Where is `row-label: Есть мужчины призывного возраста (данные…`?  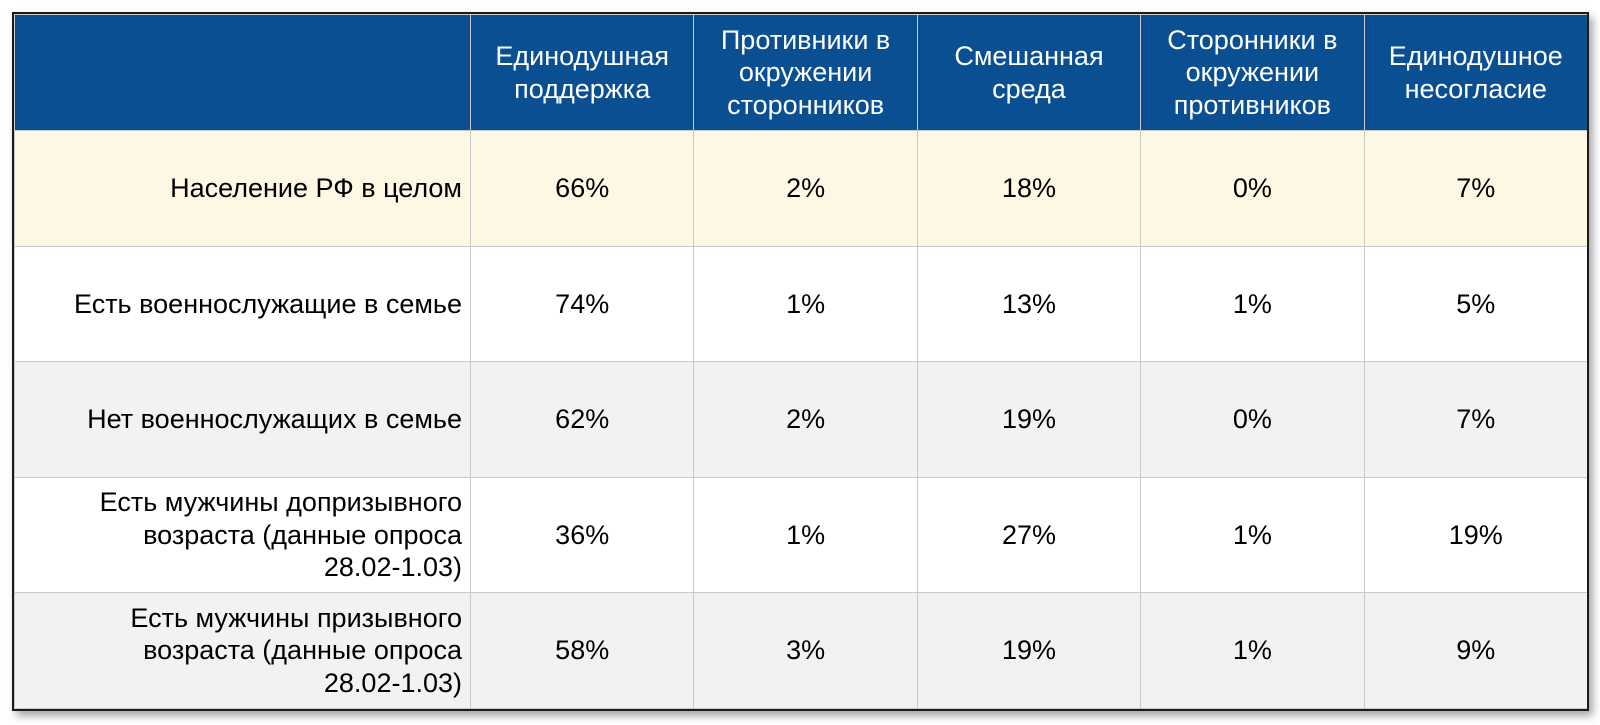
row-label: Есть мужчины призывного возраста (данные… is located at coordinates (242, 650).